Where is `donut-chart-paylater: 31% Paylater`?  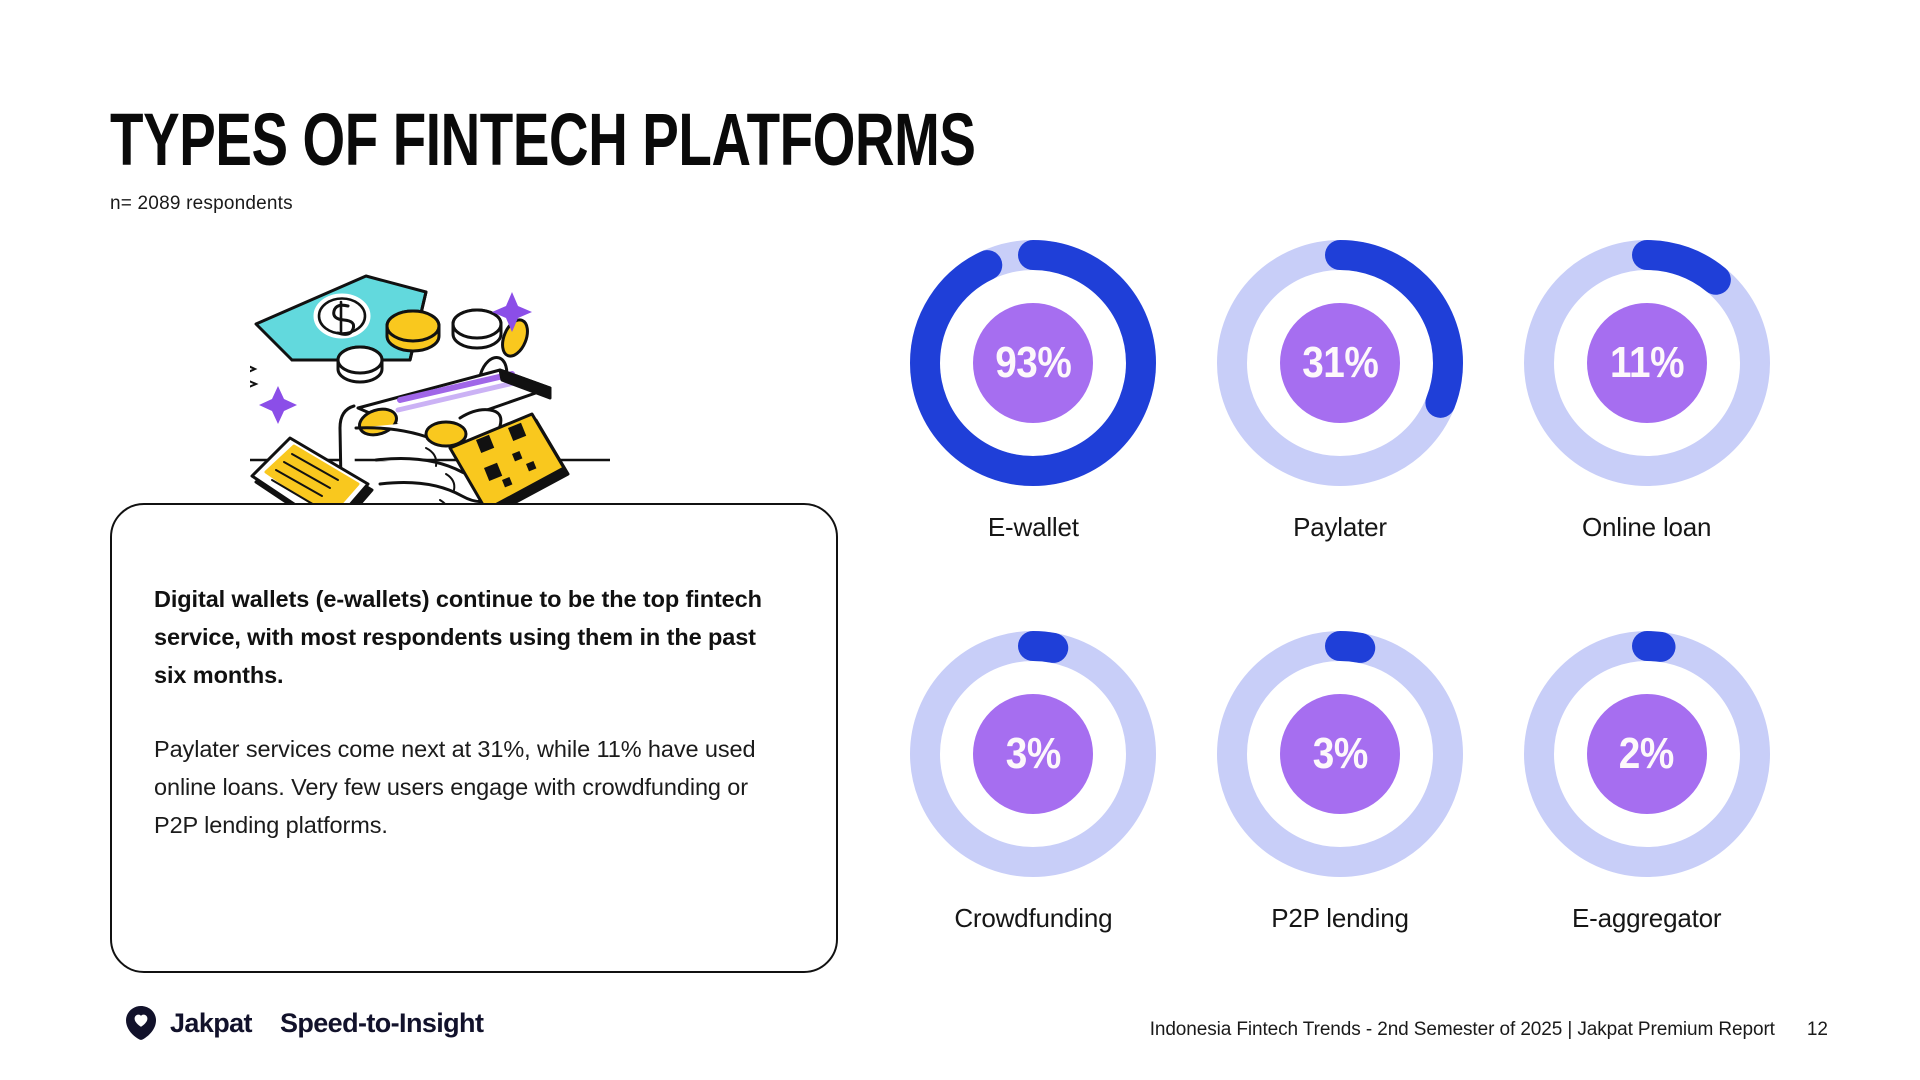 donut-chart-paylater: 31% Paylater is located at coordinates (1340, 387).